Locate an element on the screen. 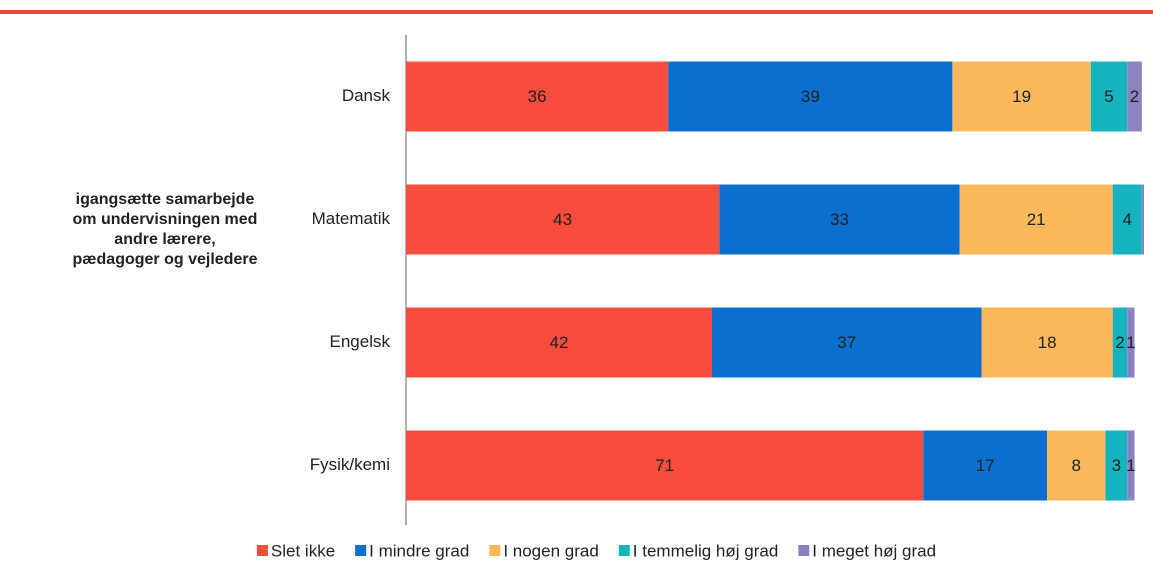  top-rule is located at coordinates (576, 12).